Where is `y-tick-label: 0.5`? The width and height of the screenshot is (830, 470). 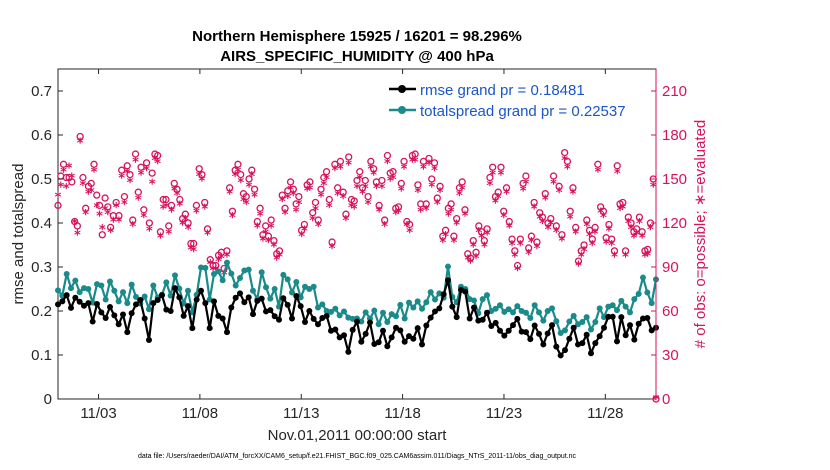
y-tick-label: 0.5 is located at coordinates (41, 179).